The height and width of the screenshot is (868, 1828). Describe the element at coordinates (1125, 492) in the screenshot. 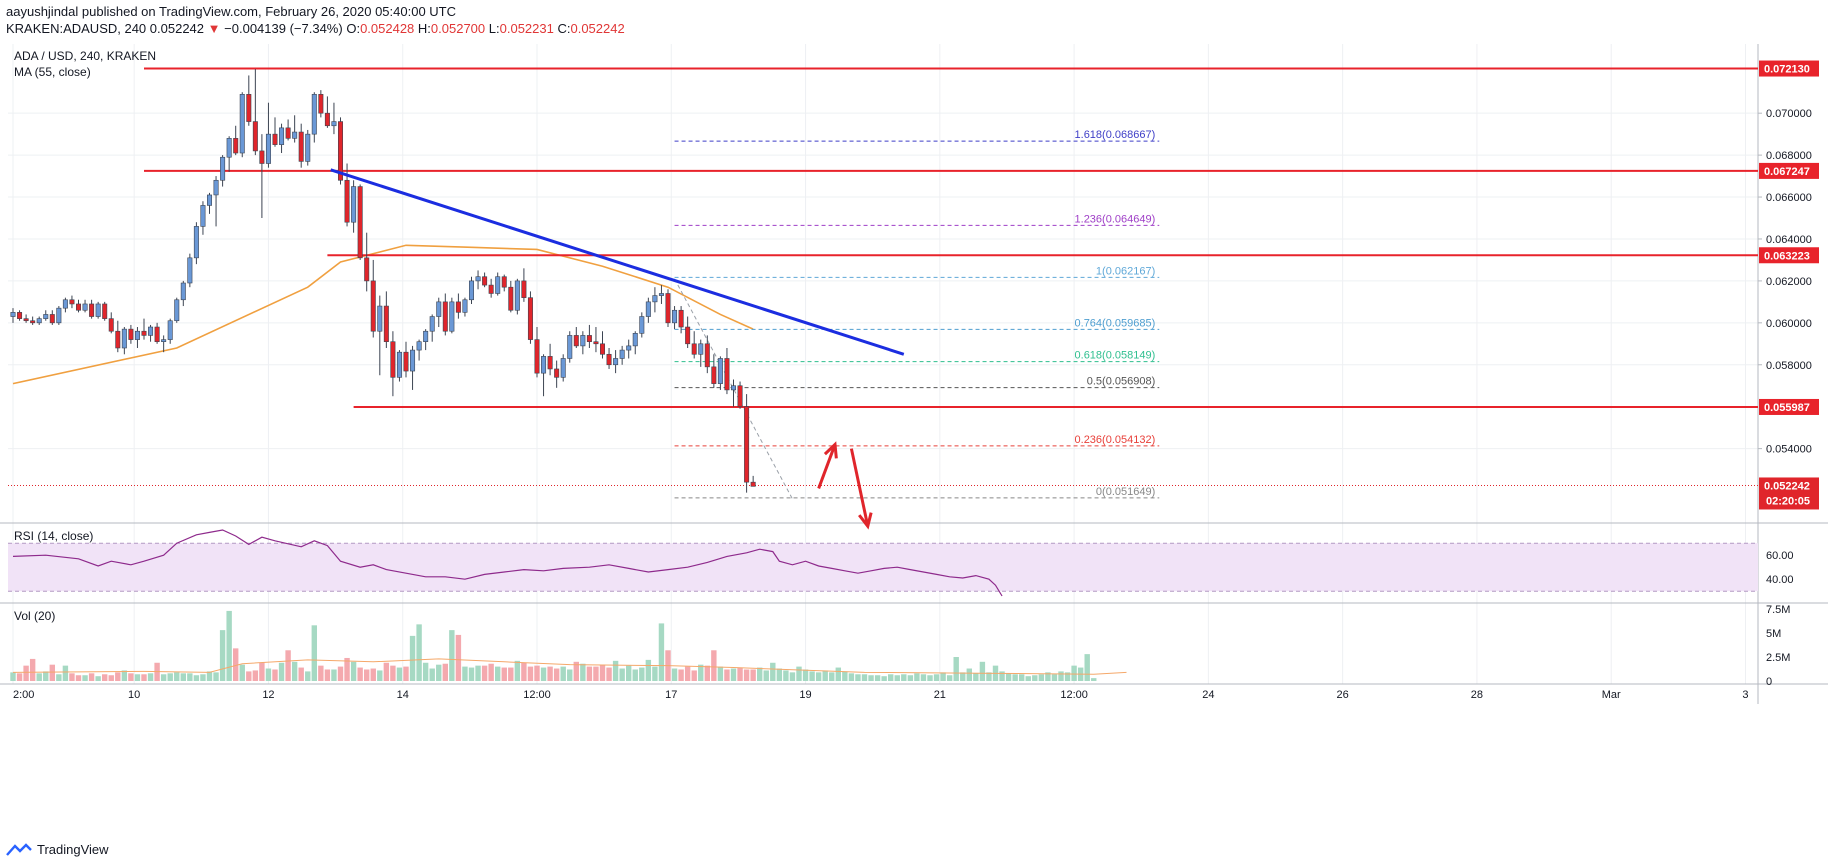

I see `fib-level-label: 0(0.051649)` at that location.